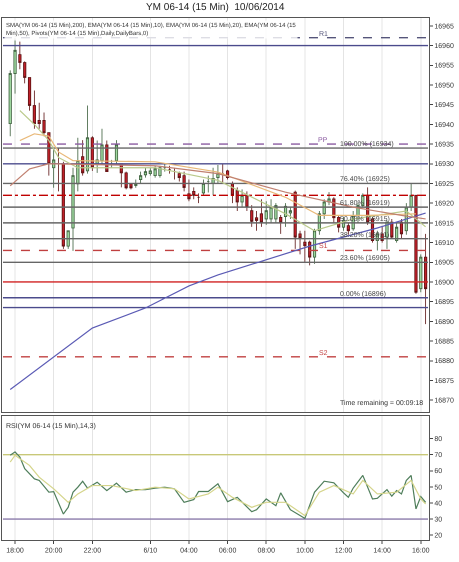  Describe the element at coordinates (218, 174) in the screenshot. I see `line-series` at that location.